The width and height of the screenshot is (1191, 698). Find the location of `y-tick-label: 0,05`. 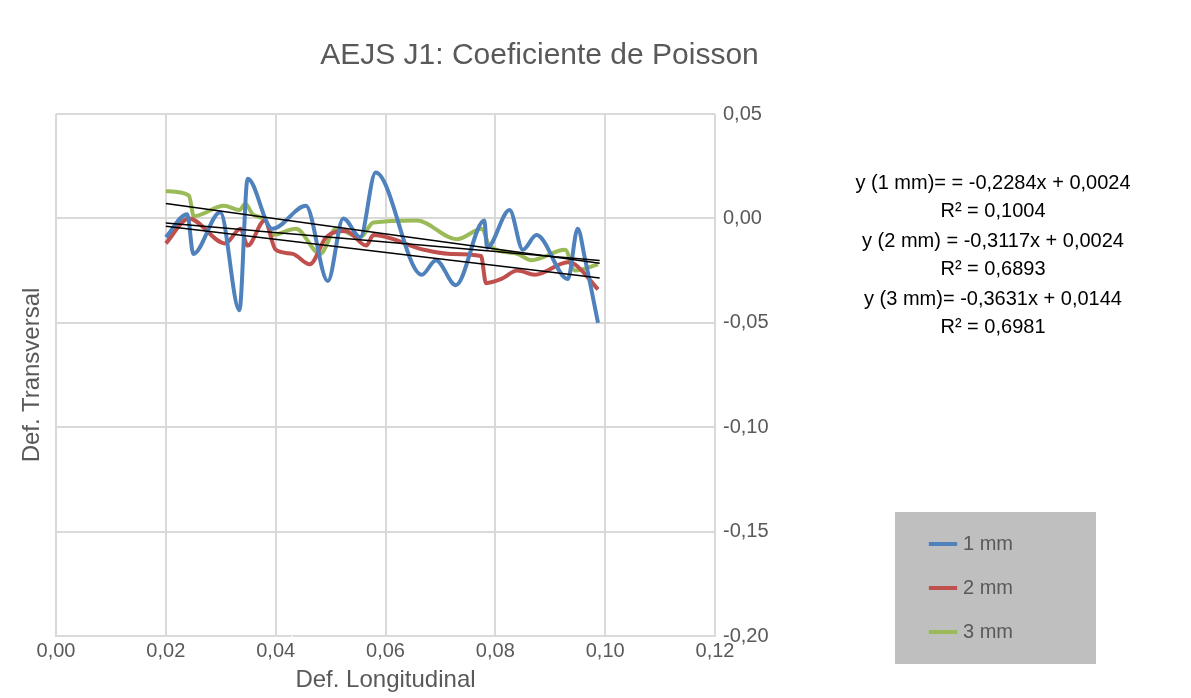

y-tick-label: 0,05 is located at coordinates (742, 112).